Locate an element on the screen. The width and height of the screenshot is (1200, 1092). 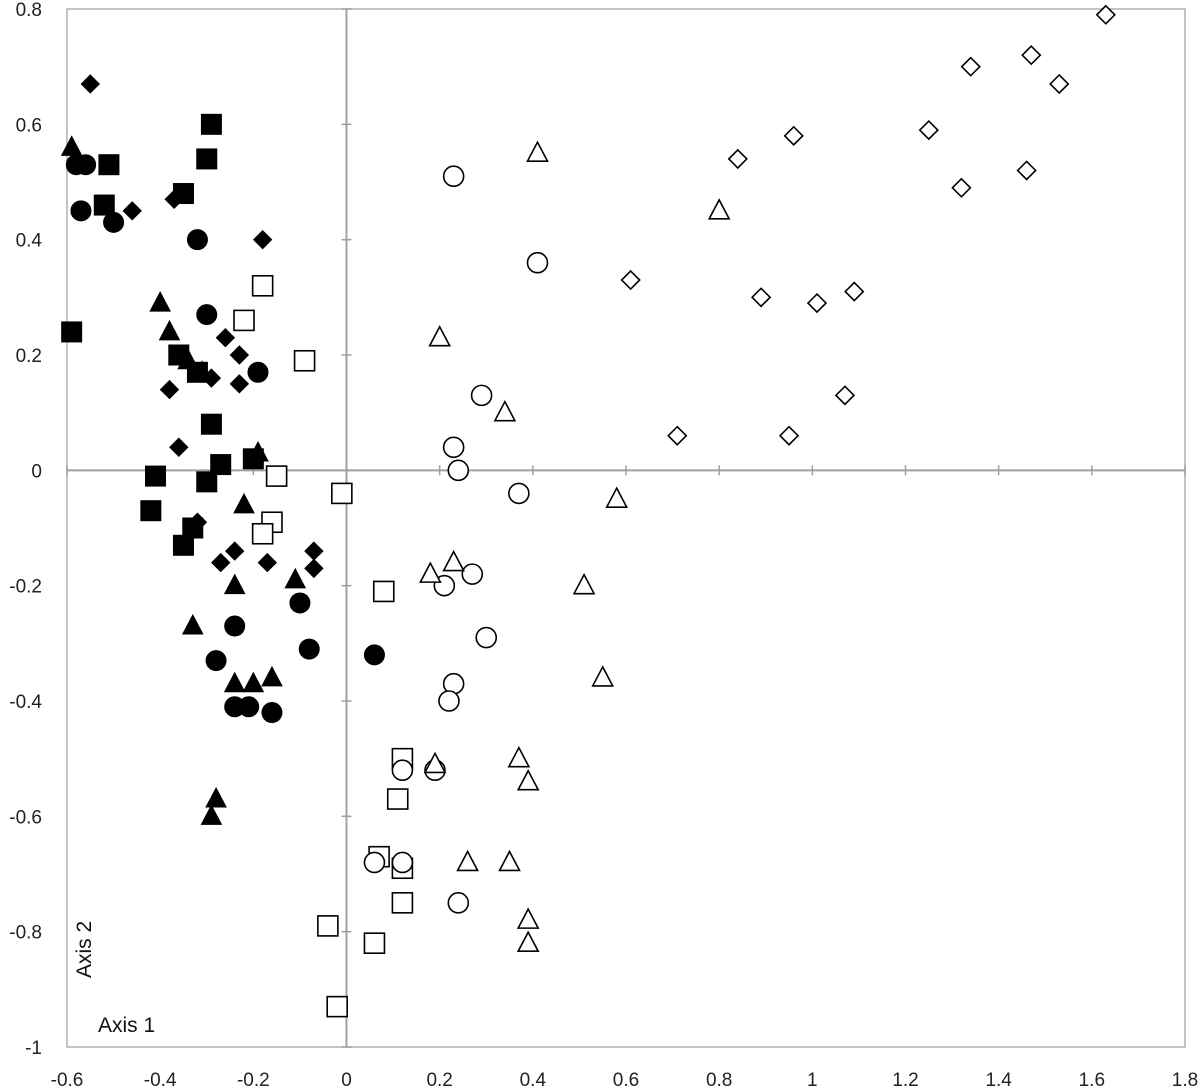
x-tick-label: 1.8 is located at coordinates (1185, 1080).